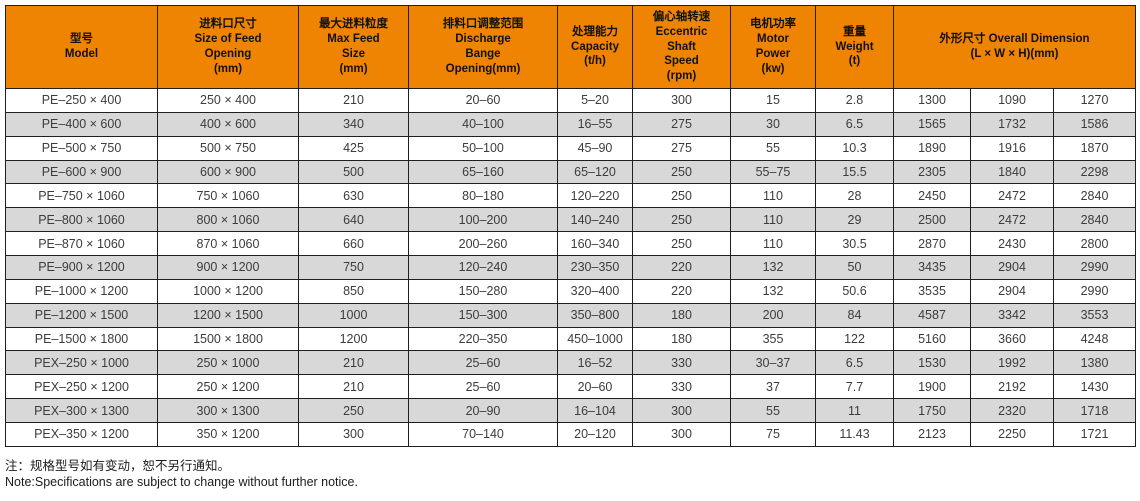 This screenshot has height=501, width=1140. What do you see at coordinates (1012, 363) in the screenshot?
I see `cell: 1992` at bounding box center [1012, 363].